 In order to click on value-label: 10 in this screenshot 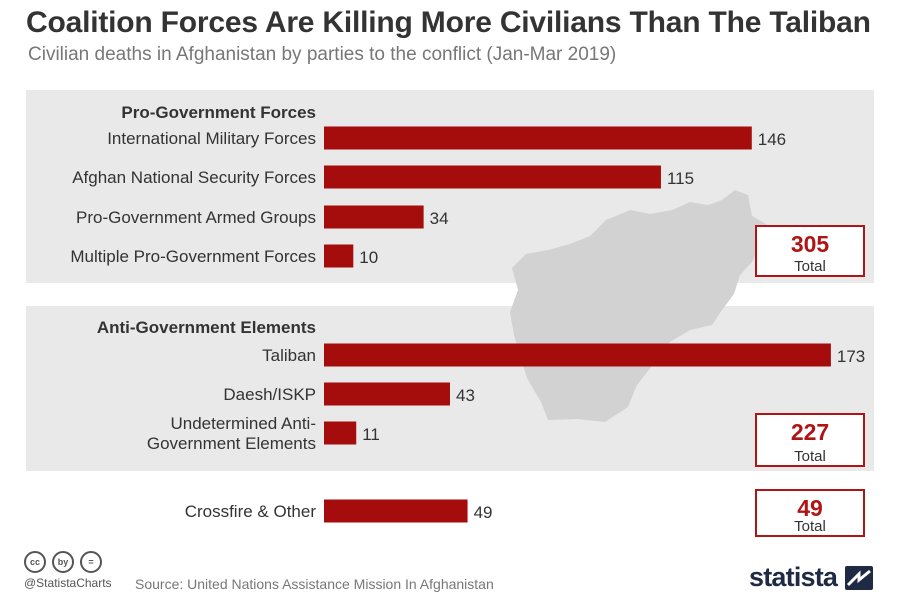, I will do `click(368, 257)`.